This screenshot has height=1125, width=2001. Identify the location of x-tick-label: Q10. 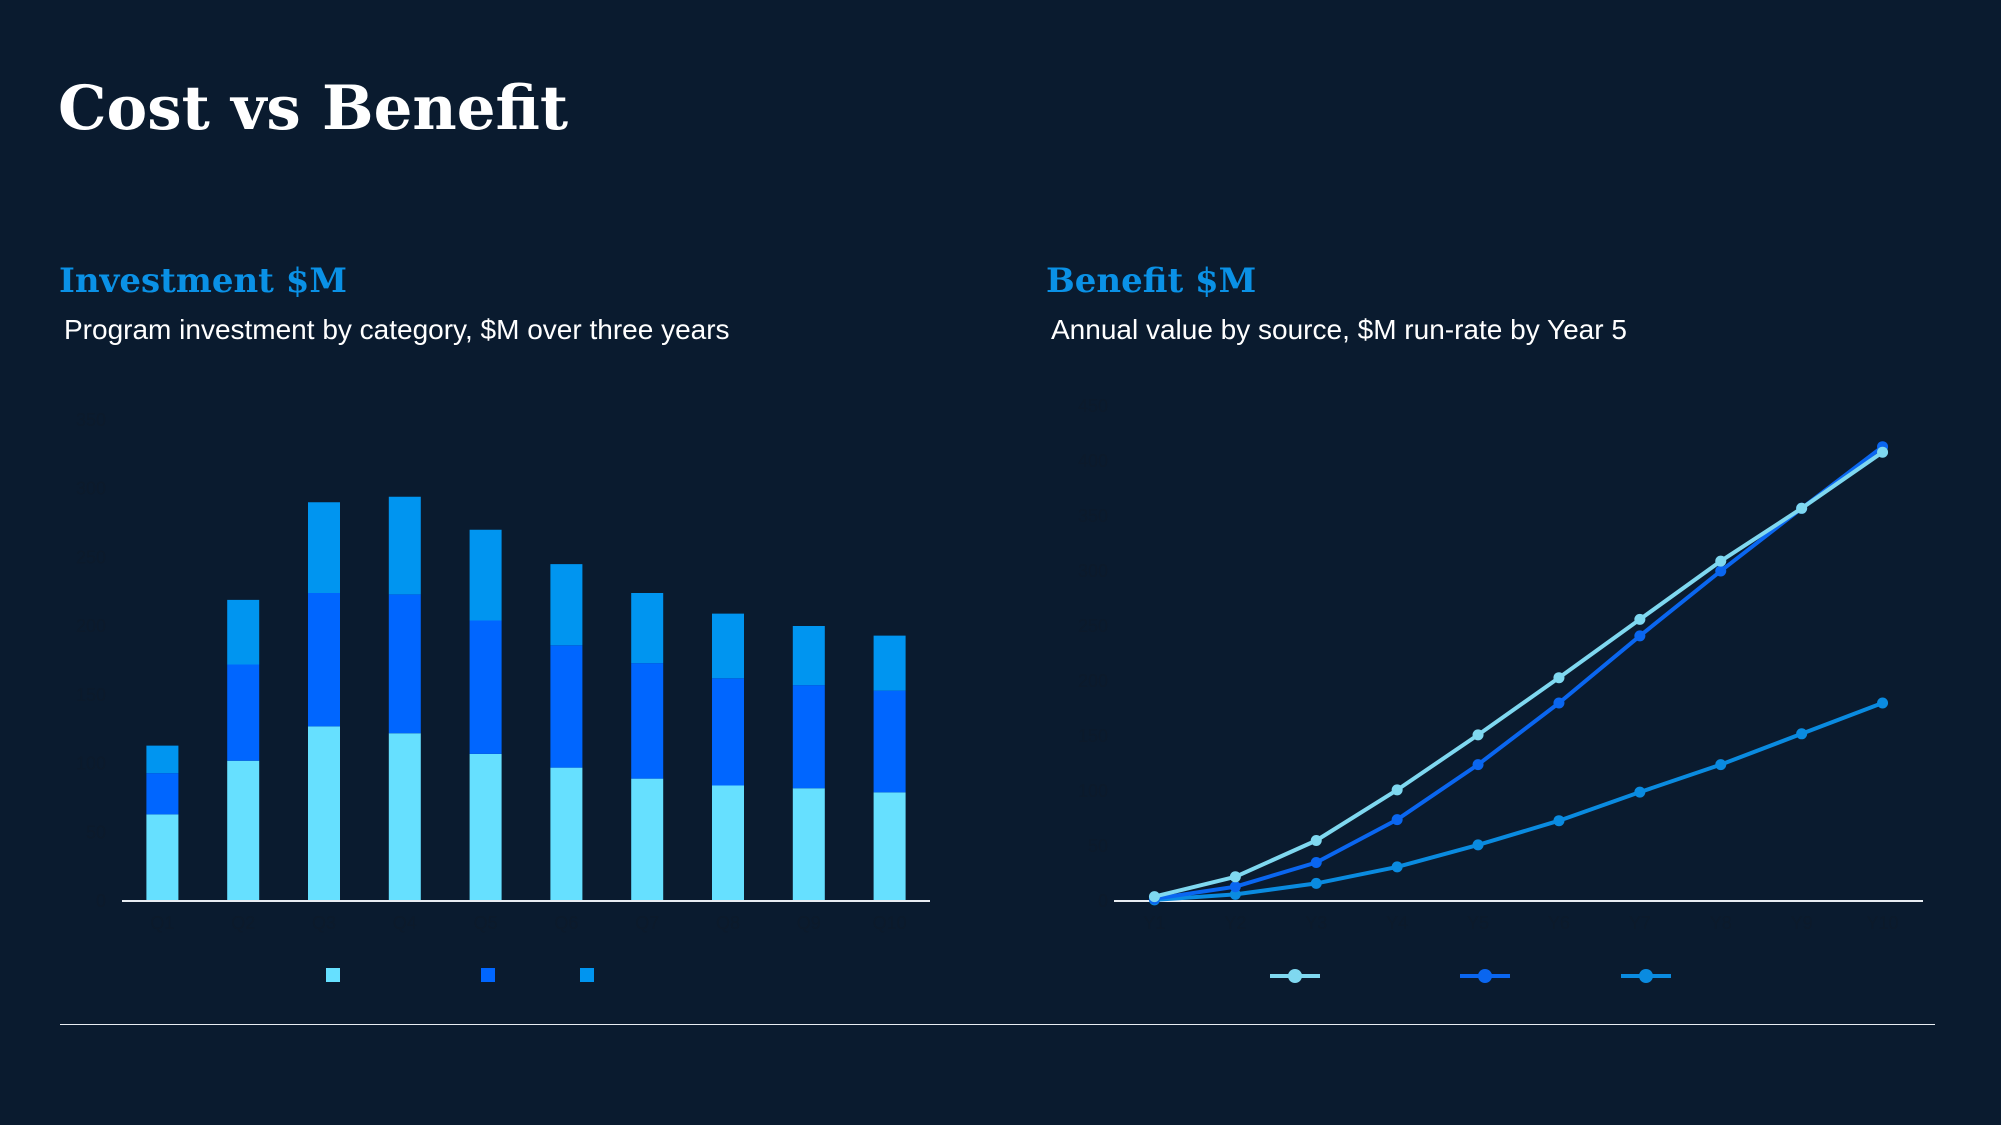
(890, 923).